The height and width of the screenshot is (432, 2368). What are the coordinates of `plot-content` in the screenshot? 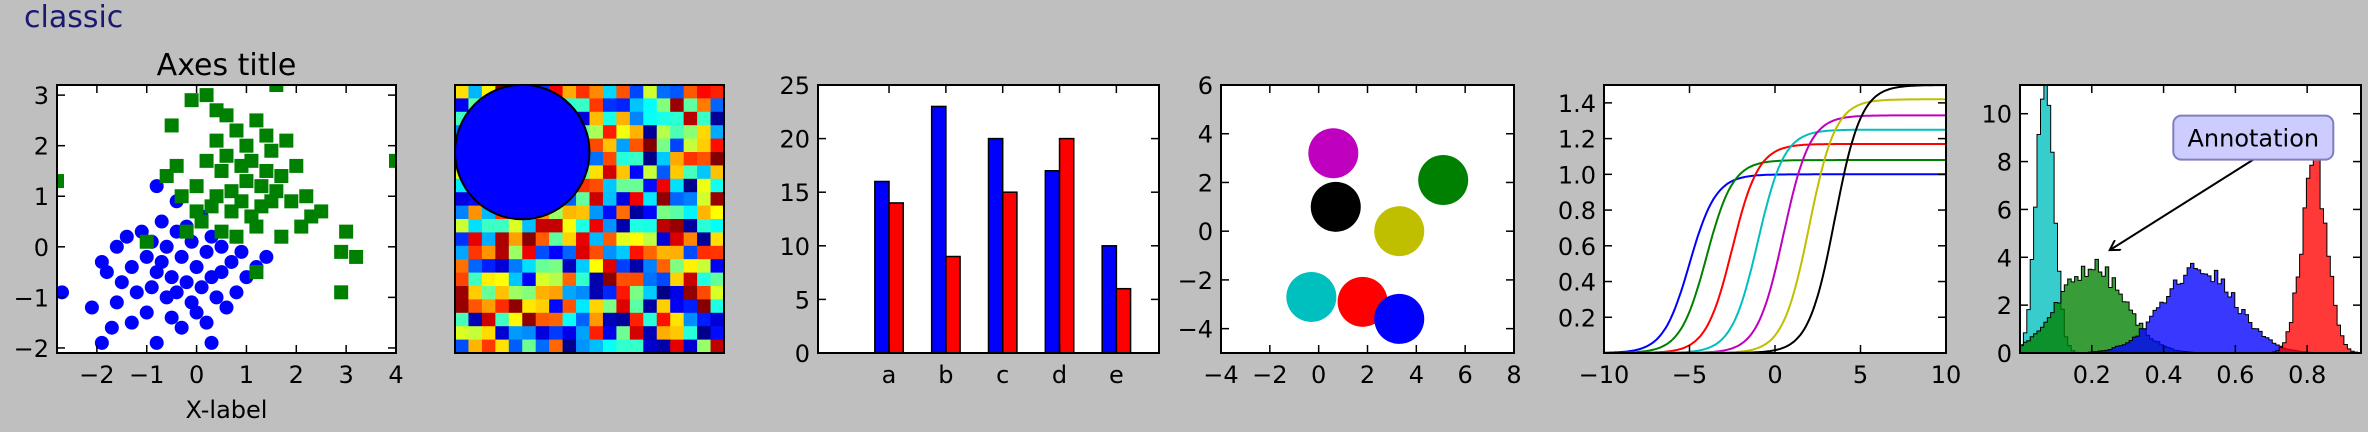 It's located at (1003, 229).